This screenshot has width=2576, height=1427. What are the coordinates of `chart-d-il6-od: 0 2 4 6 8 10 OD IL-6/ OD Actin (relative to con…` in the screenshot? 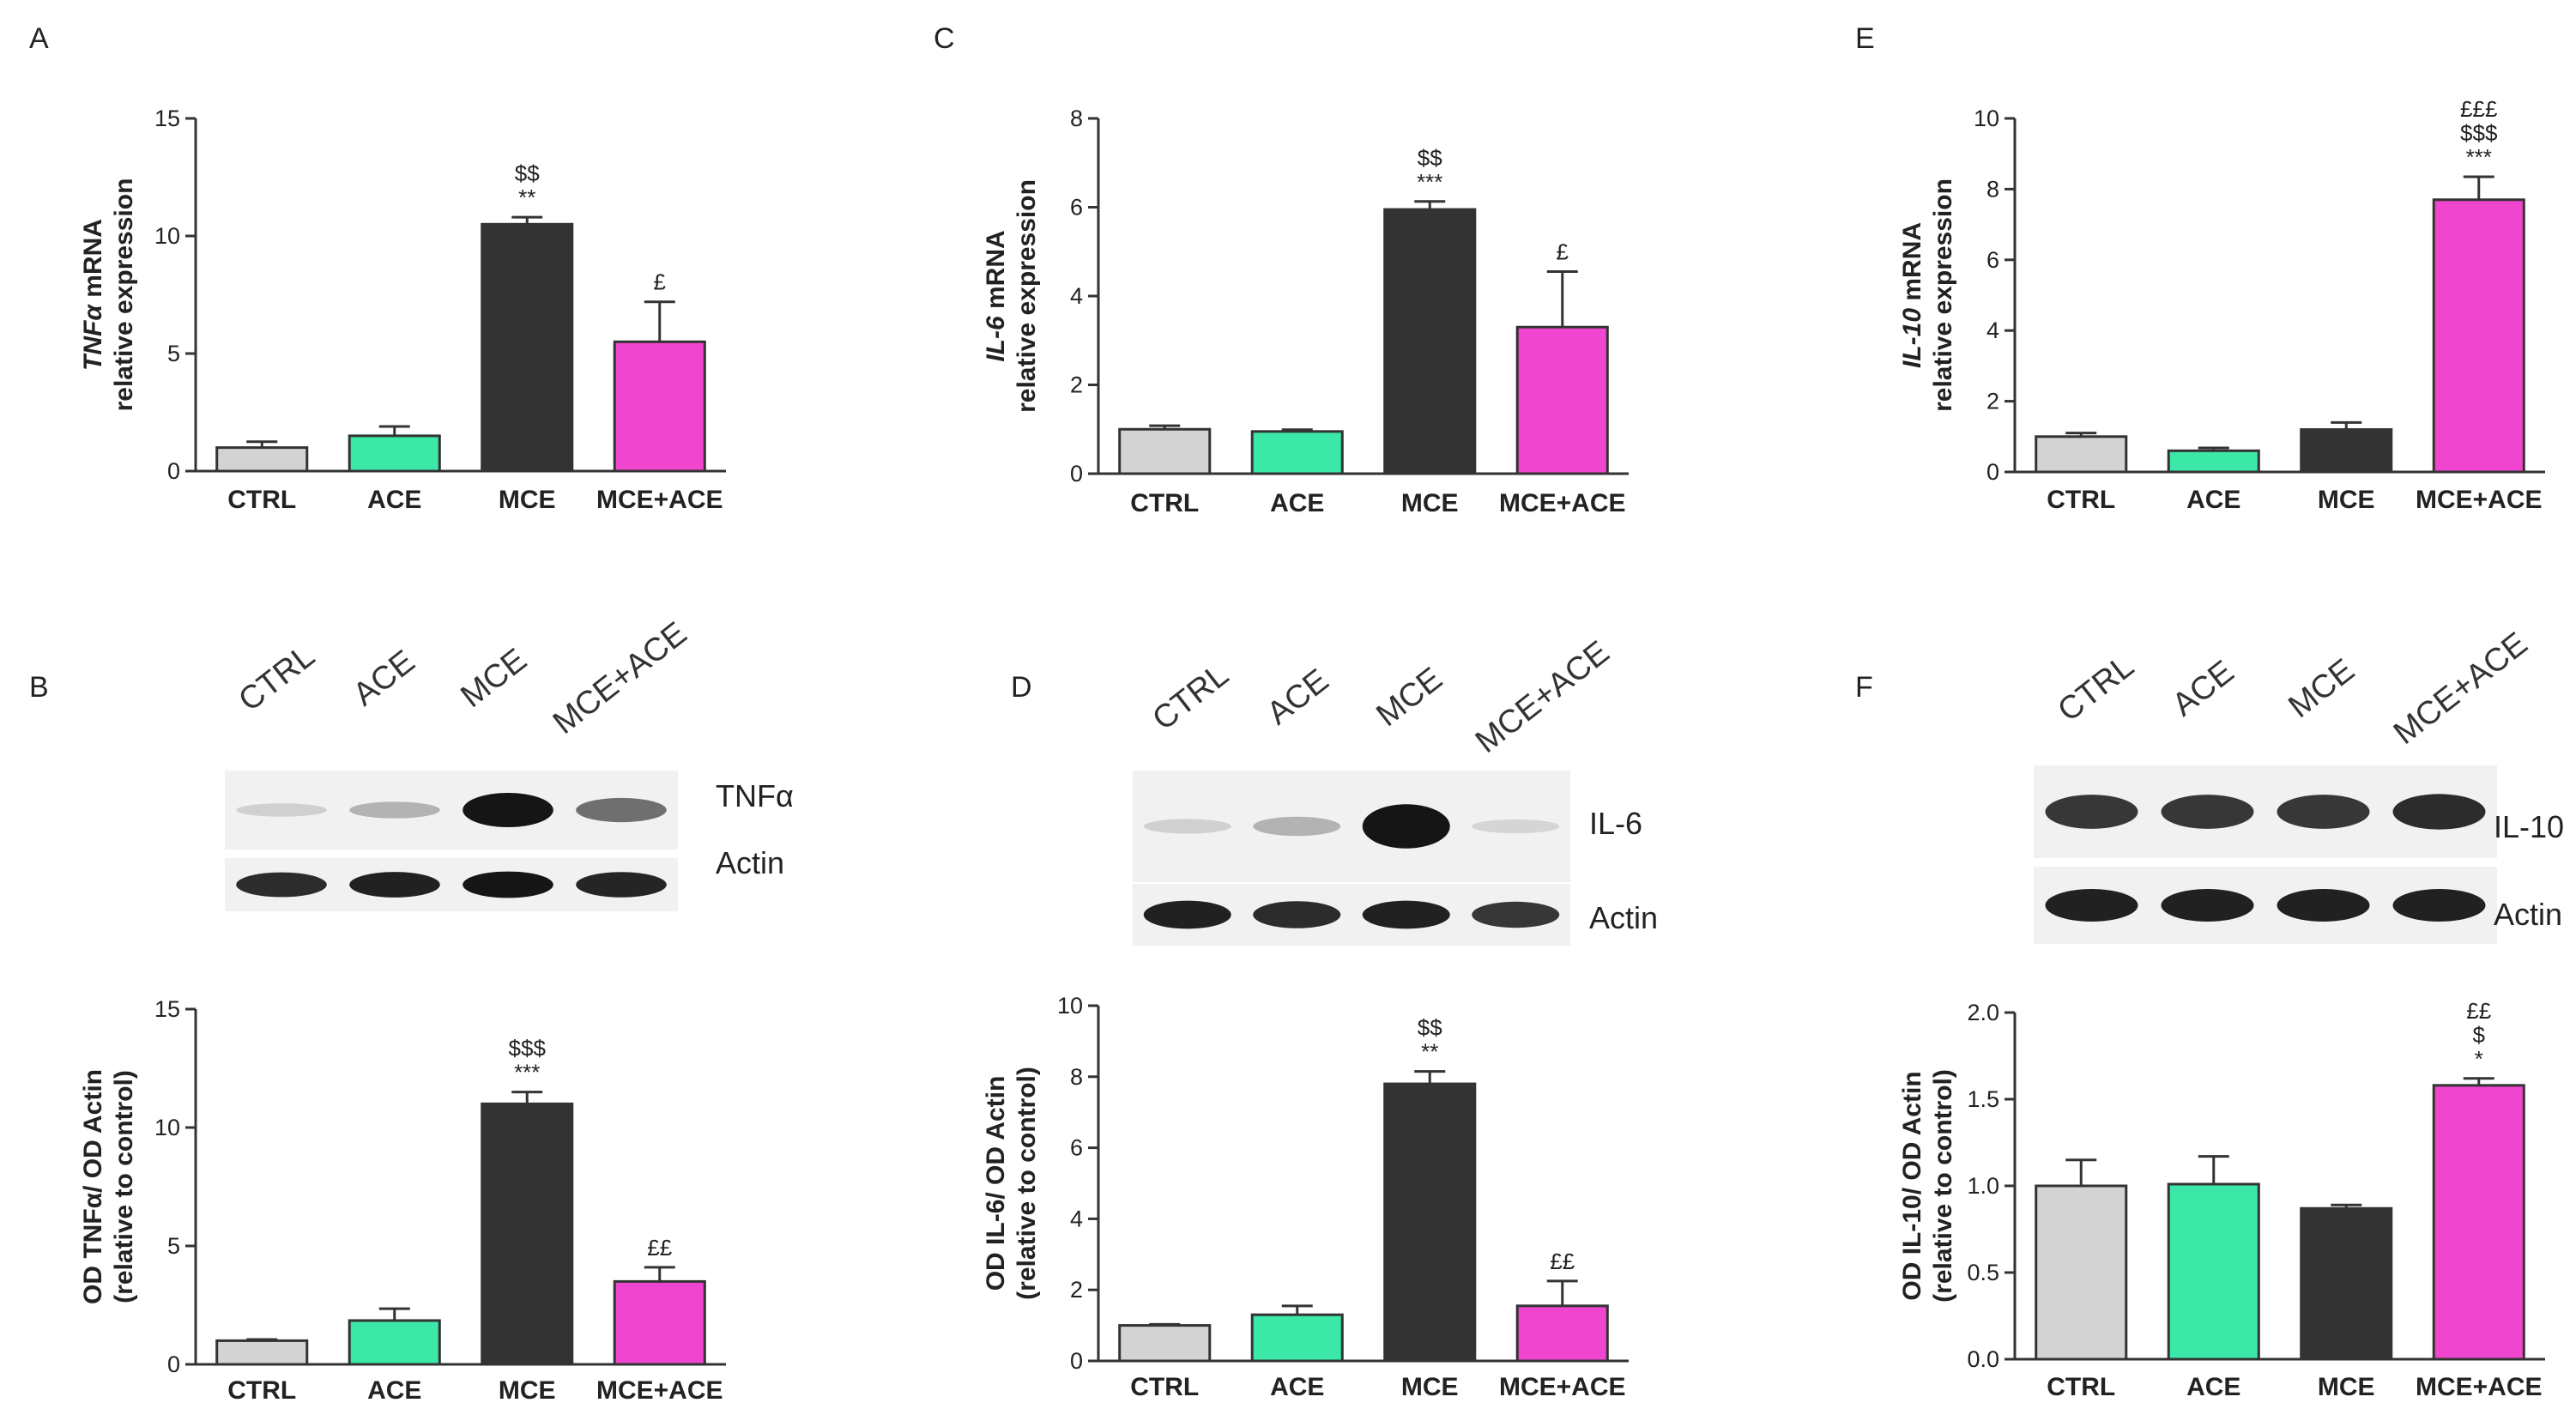 It's located at (1305, 1197).